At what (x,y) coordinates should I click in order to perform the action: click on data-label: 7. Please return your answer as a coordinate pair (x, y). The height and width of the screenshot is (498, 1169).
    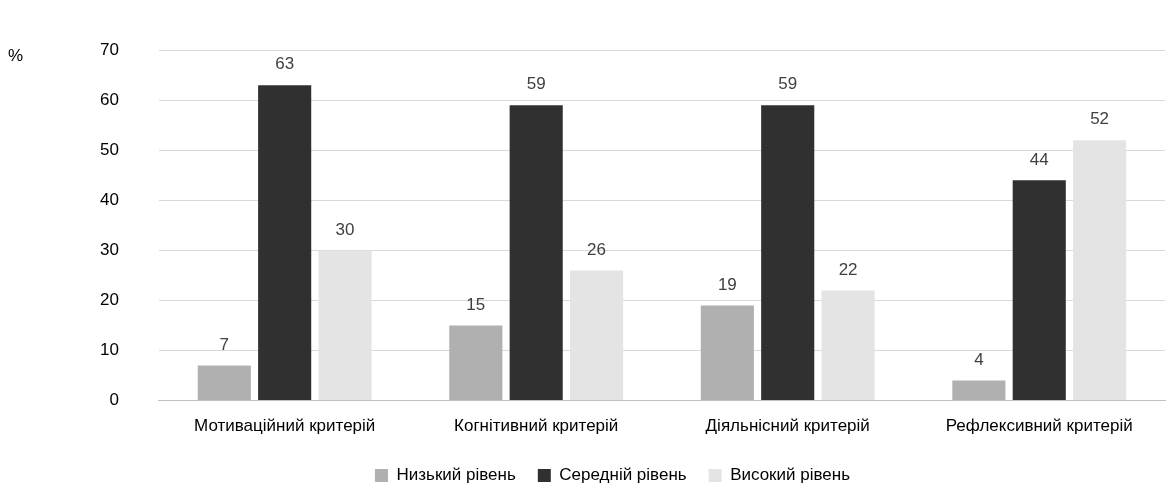
    Looking at the image, I should click on (224, 344).